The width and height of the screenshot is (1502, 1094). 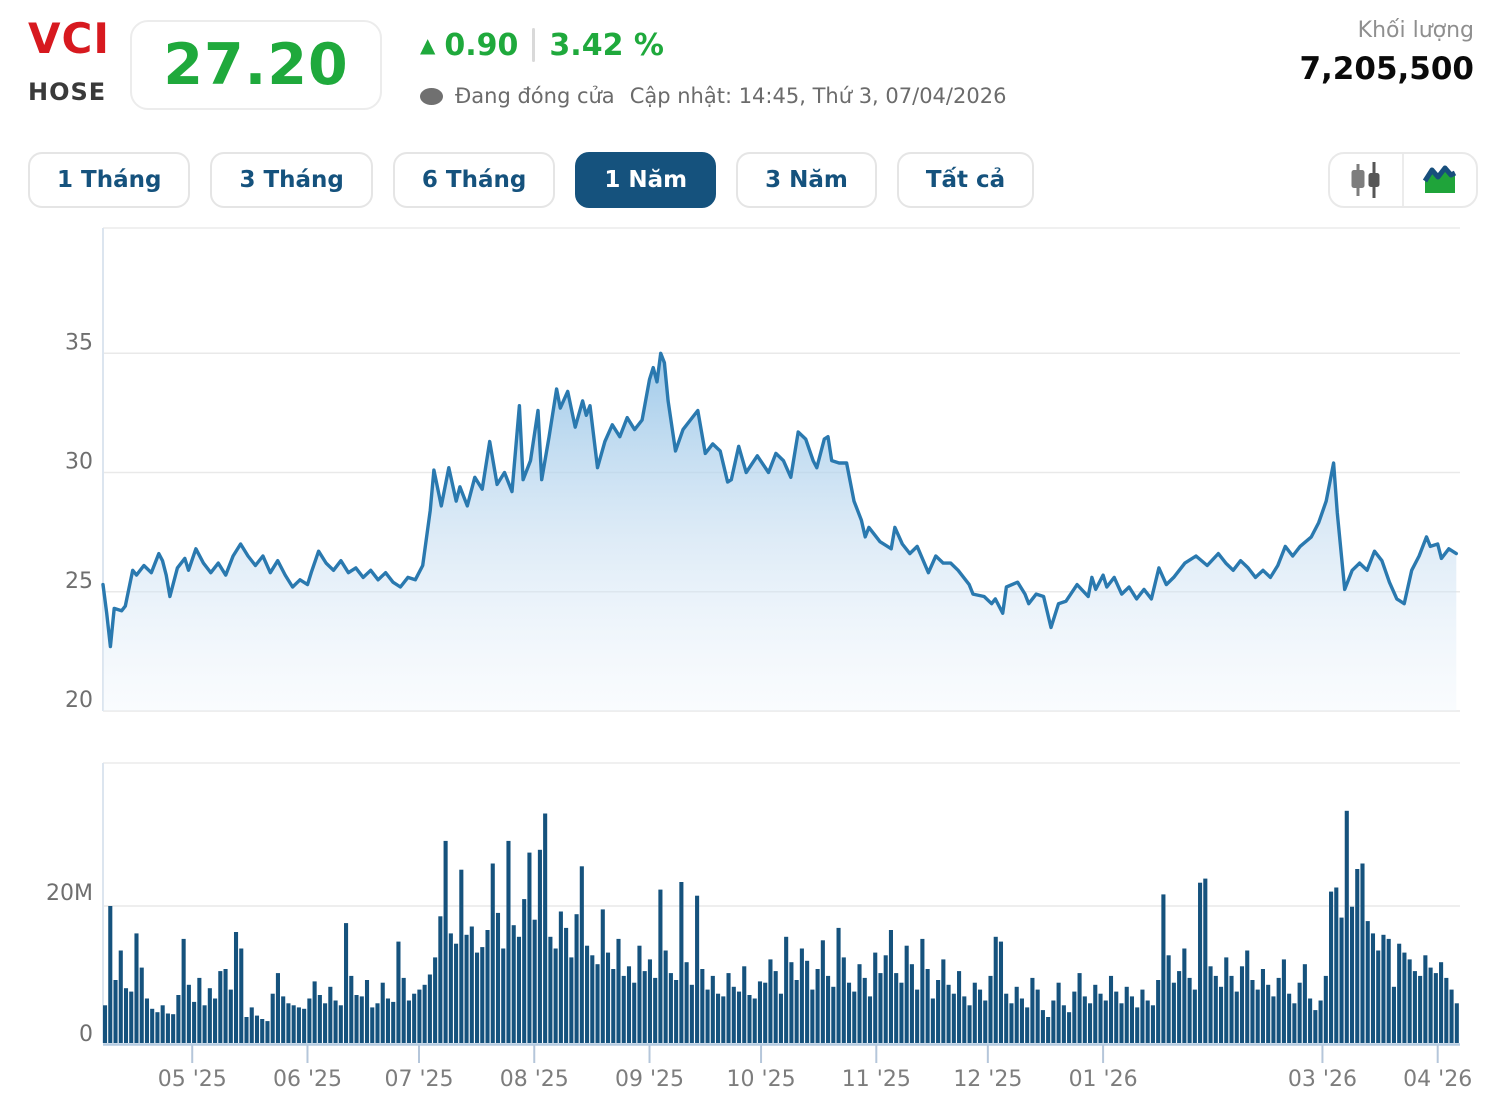 What do you see at coordinates (69, 893) in the screenshot?
I see `volume-tick-label: 20M` at bounding box center [69, 893].